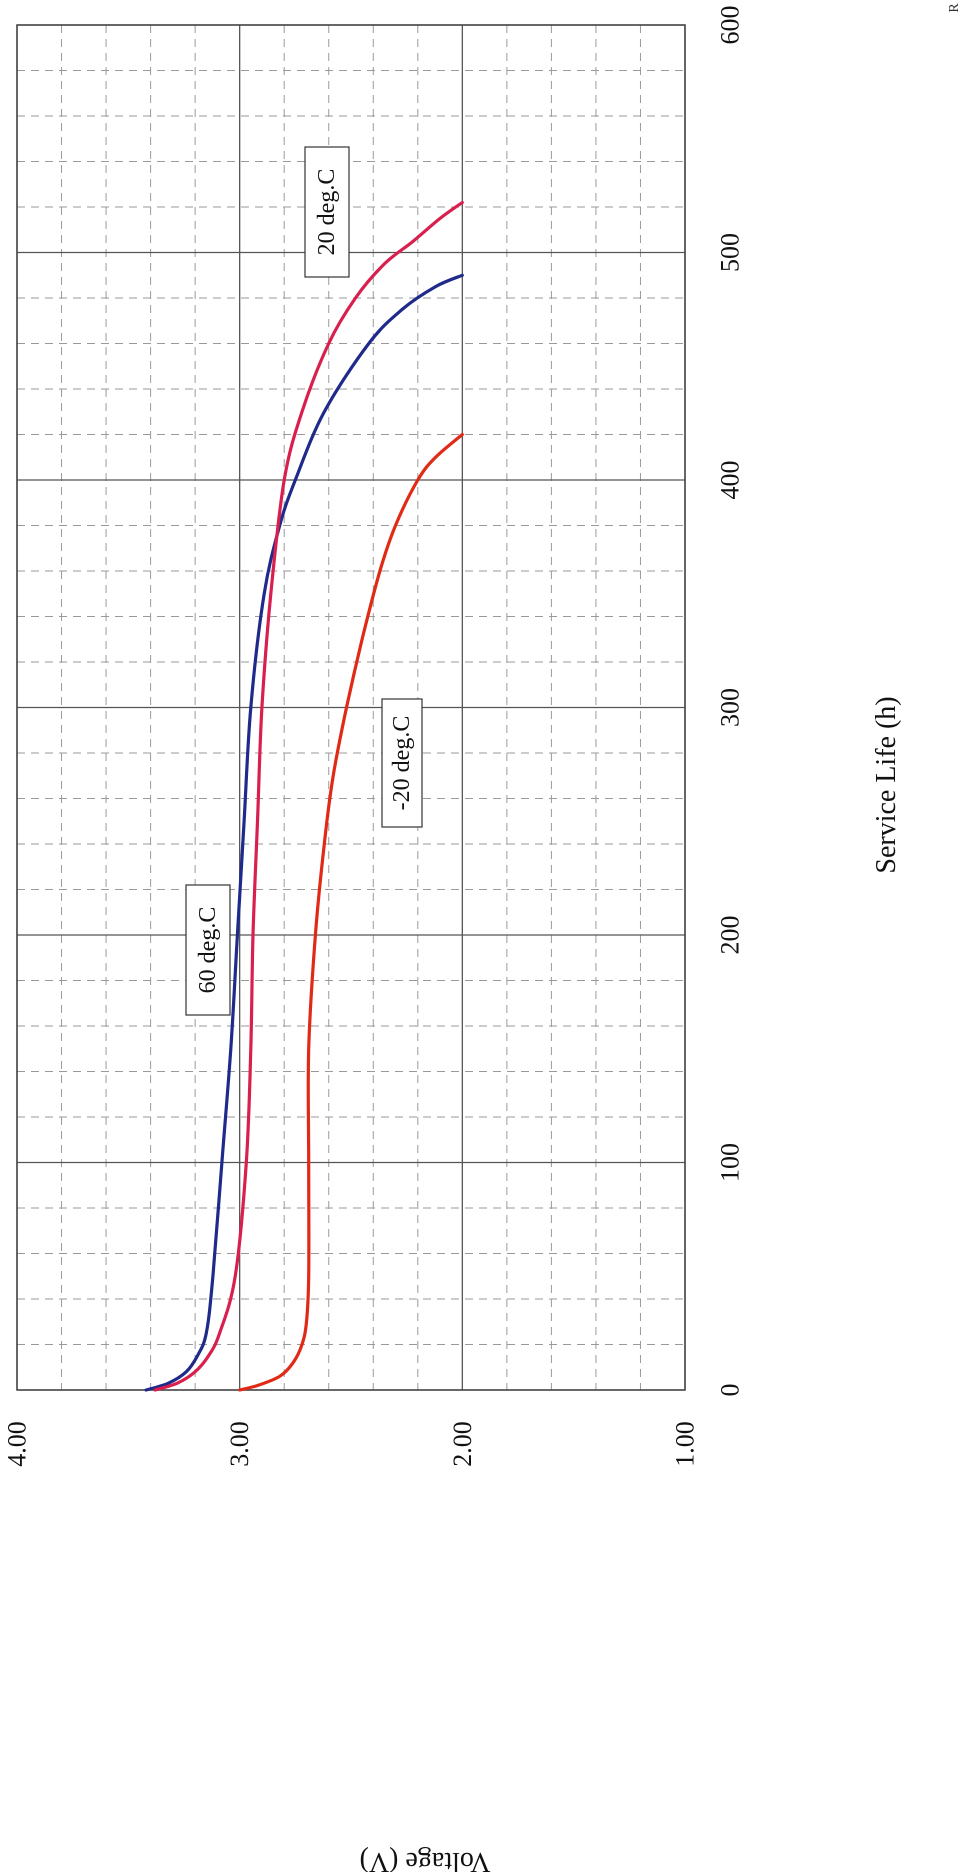  What do you see at coordinates (886, 784) in the screenshot?
I see `x-axis-label: Service Life (h)` at bounding box center [886, 784].